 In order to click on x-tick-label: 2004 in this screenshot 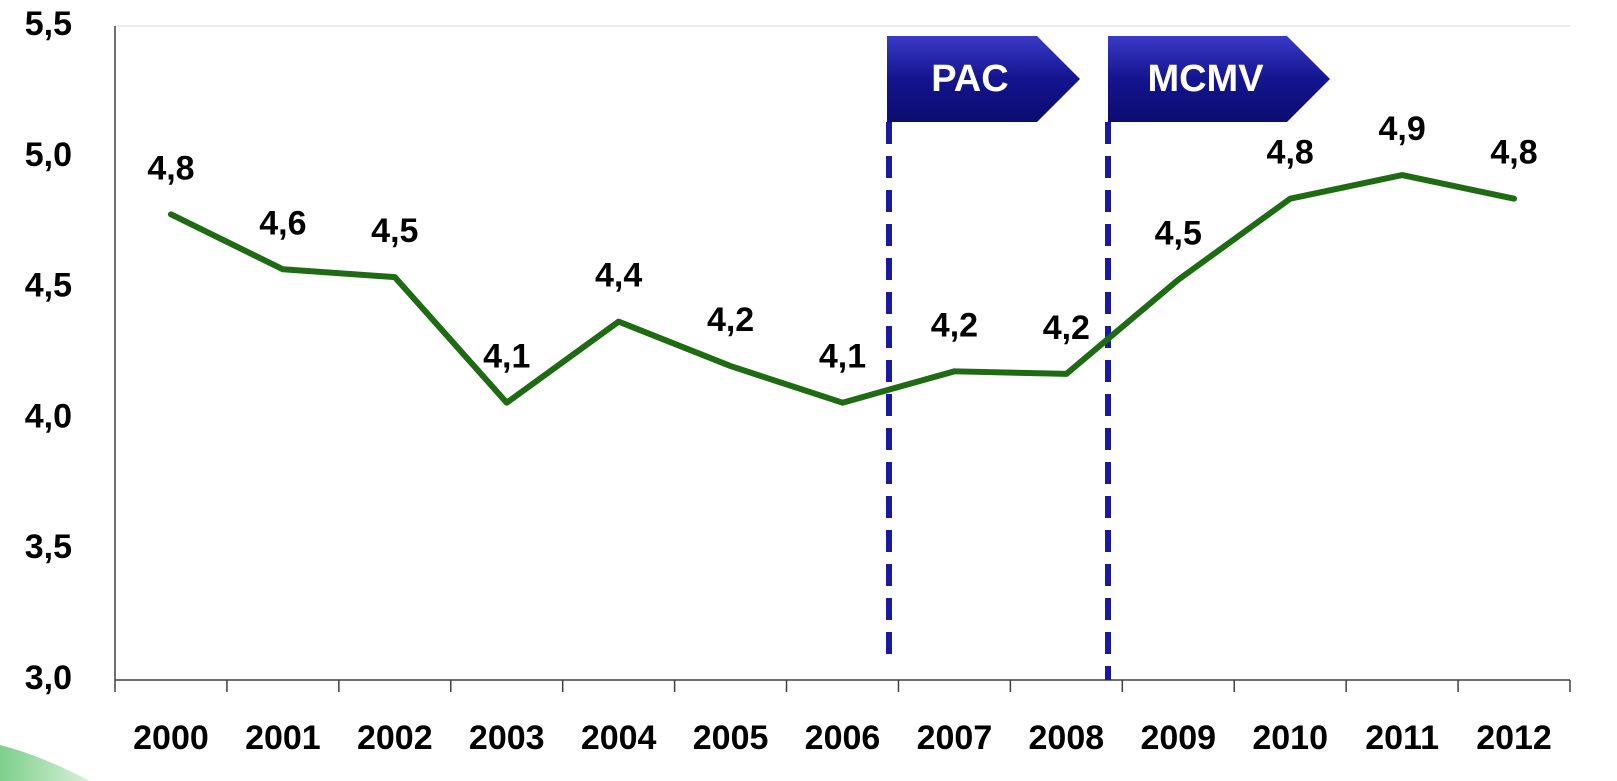, I will do `click(619, 738)`.